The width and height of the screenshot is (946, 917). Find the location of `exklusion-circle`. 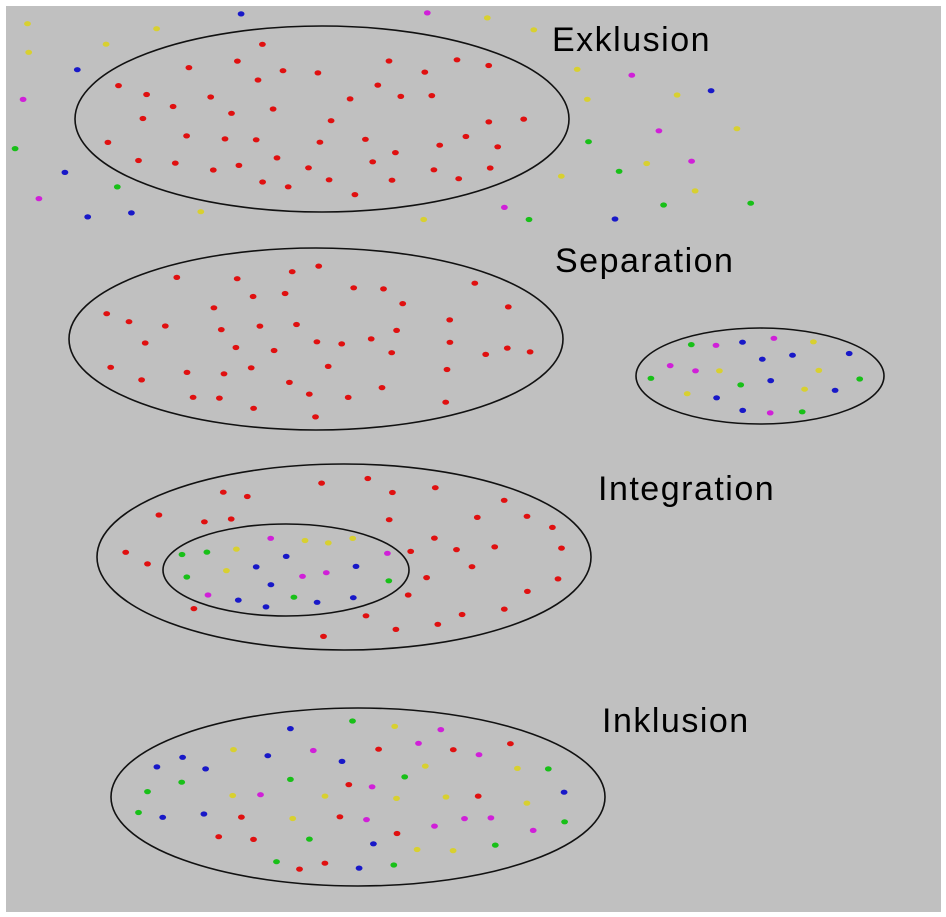

exklusion-circle is located at coordinates (322, 119).